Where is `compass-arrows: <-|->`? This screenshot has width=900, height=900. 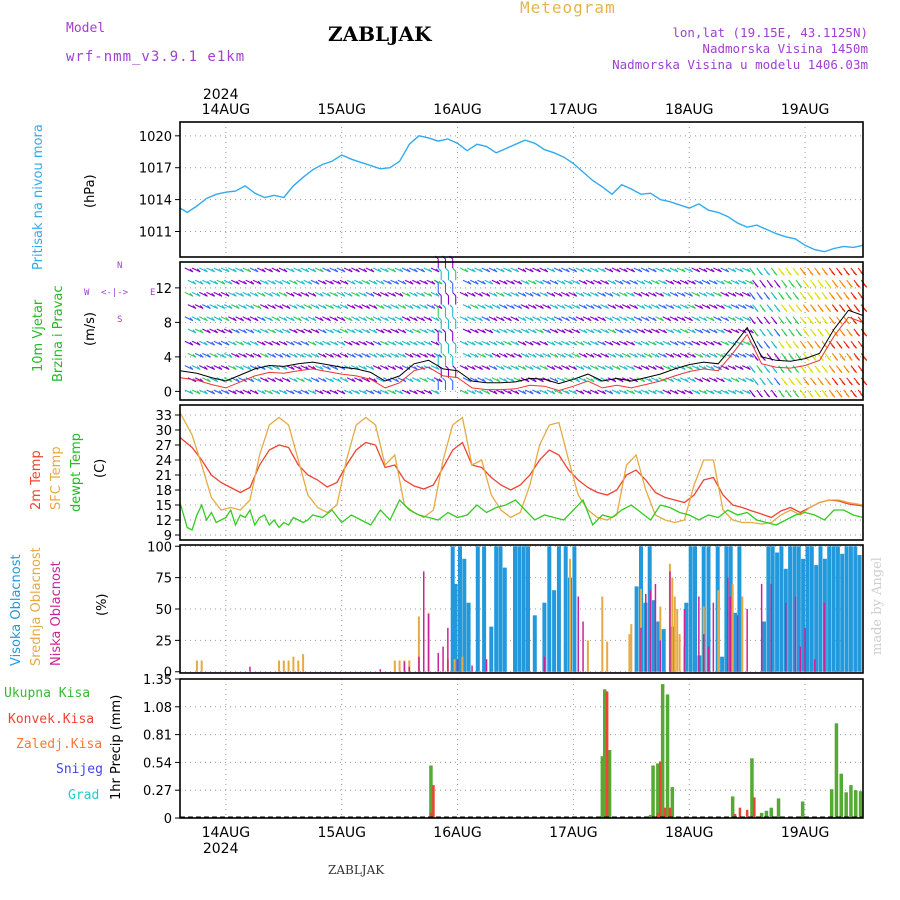
compass-arrows: <-|-> is located at coordinates (115, 293).